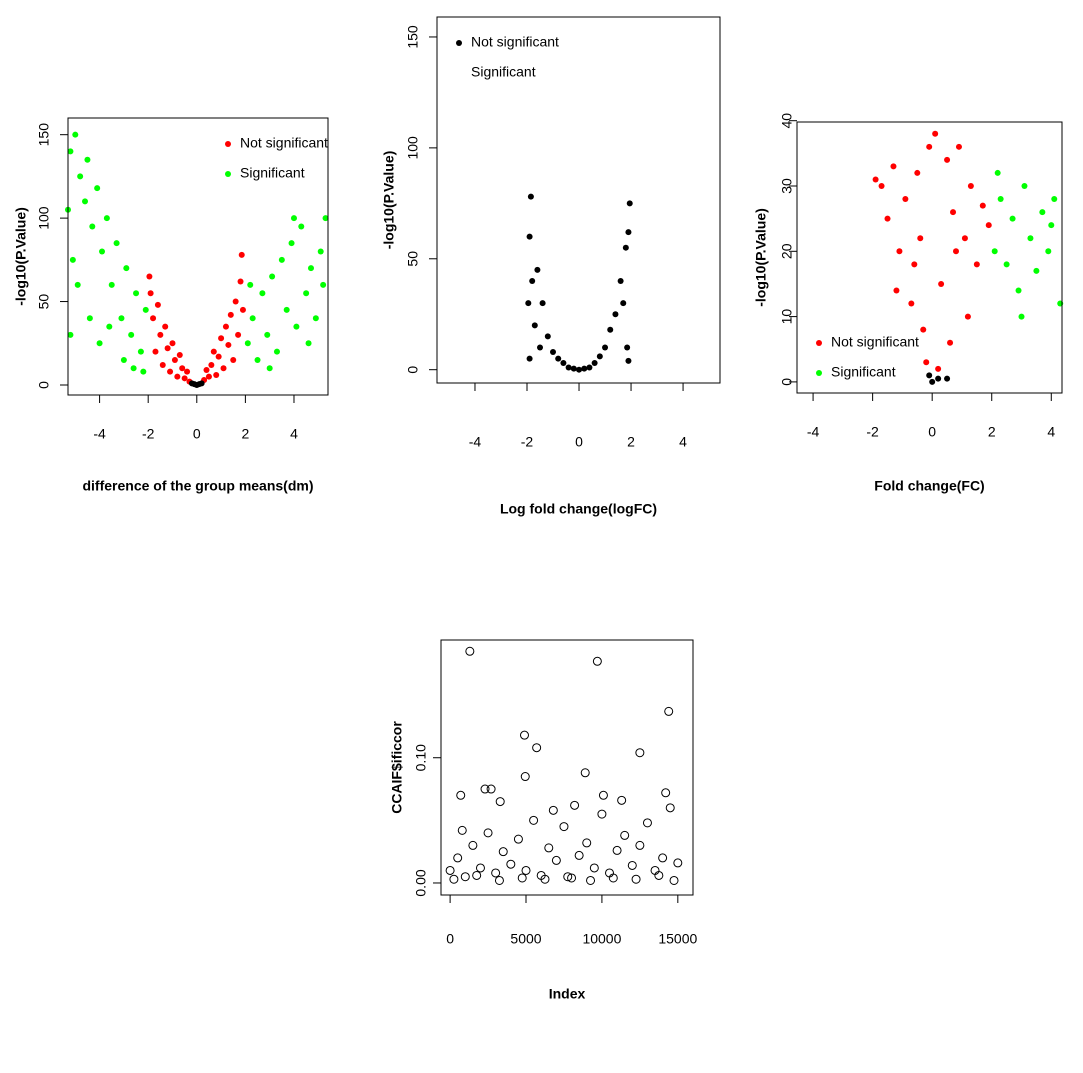 The width and height of the screenshot is (1083, 1073). What do you see at coordinates (294, 434) in the screenshot?
I see `x-tick-label: 4` at bounding box center [294, 434].